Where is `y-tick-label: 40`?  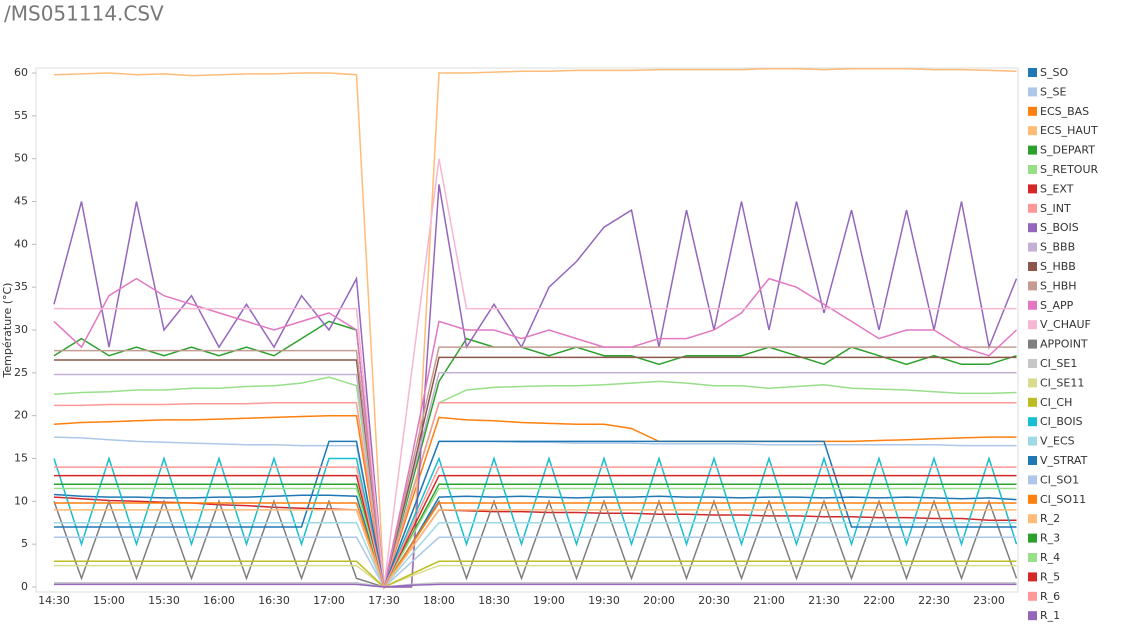 y-tick-label: 40 is located at coordinates (21, 243).